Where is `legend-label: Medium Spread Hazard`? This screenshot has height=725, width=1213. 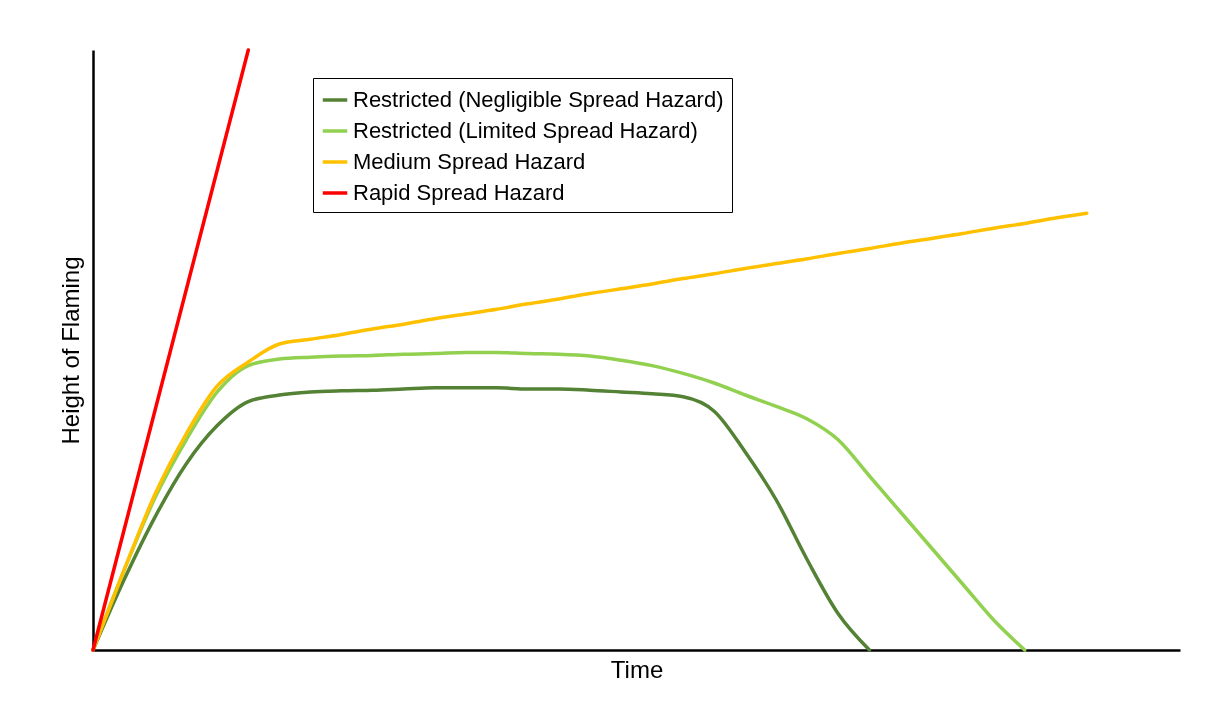 legend-label: Medium Spread Hazard is located at coordinates (469, 161).